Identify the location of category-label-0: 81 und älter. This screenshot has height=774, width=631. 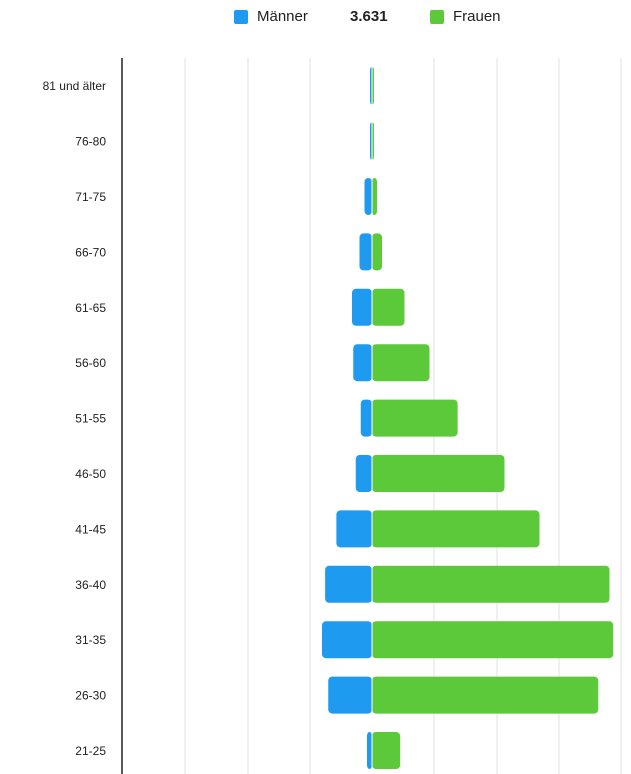
(74, 86).